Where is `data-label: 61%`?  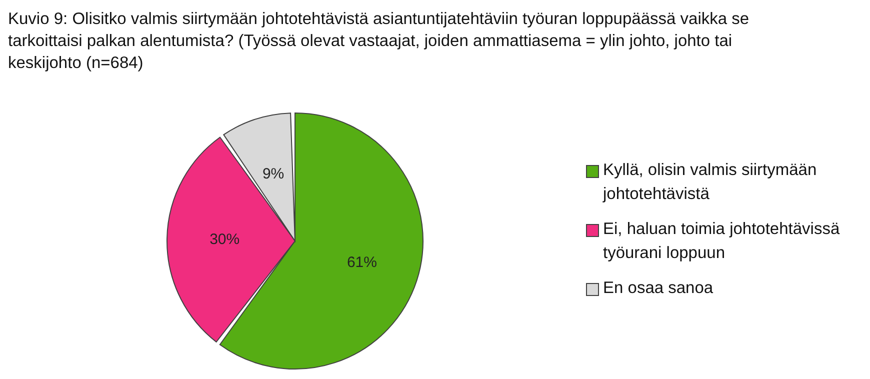
data-label: 61% is located at coordinates (361, 263).